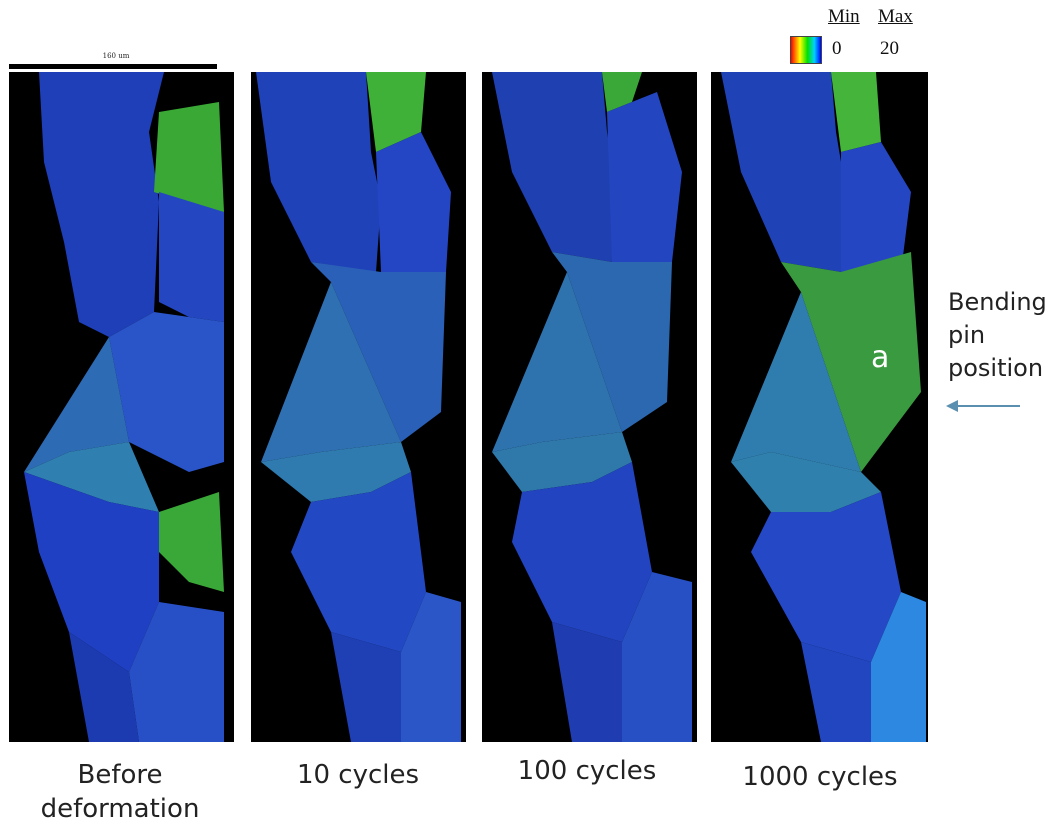 This screenshot has width=1059, height=832. What do you see at coordinates (113, 66) in the screenshot?
I see `scale-bar` at bounding box center [113, 66].